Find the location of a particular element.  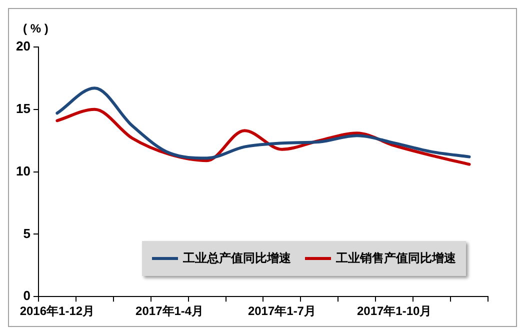

legend-label: 工业总产值同比增速 is located at coordinates (237, 258).